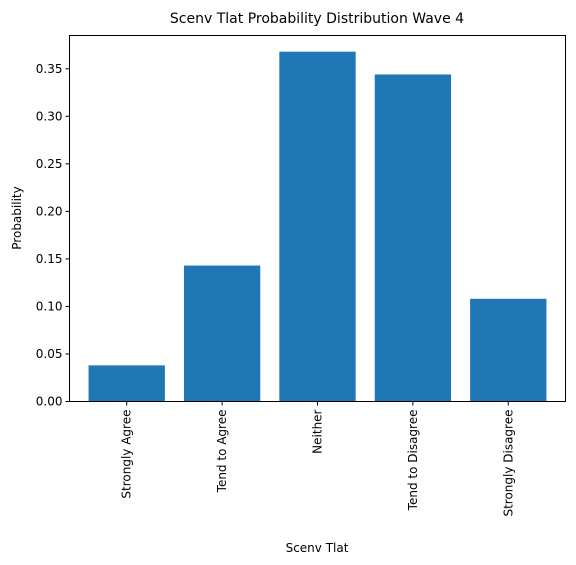 The width and height of the screenshot is (576, 565). What do you see at coordinates (49, 306) in the screenshot?
I see `y-tick-label: 0.10` at bounding box center [49, 306].